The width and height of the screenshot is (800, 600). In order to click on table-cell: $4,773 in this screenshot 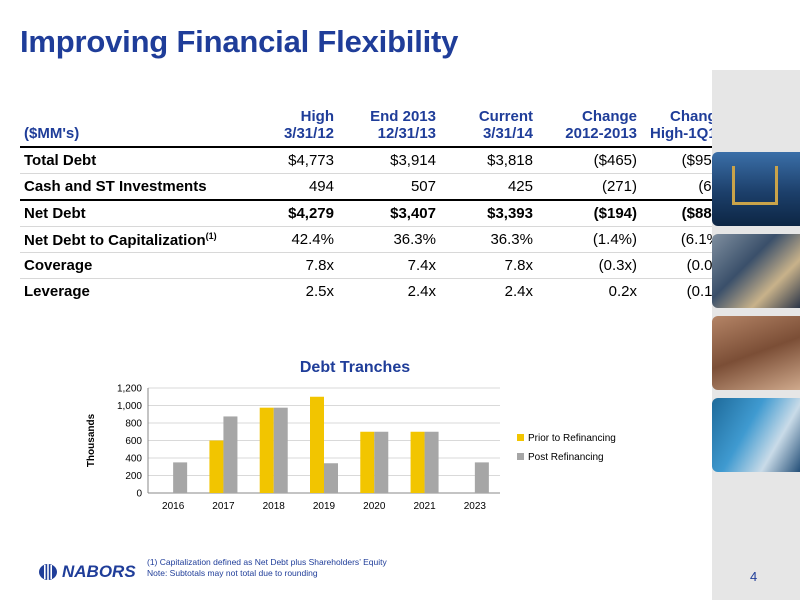, I will do `click(311, 160)`.